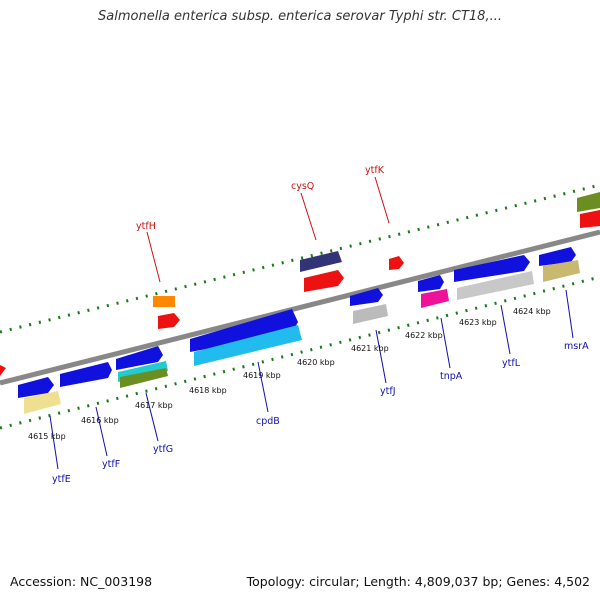 This screenshot has width=600, height=600. What do you see at coordinates (370, 348) in the screenshot?
I see `tick-label: 4621 kbp` at bounding box center [370, 348].